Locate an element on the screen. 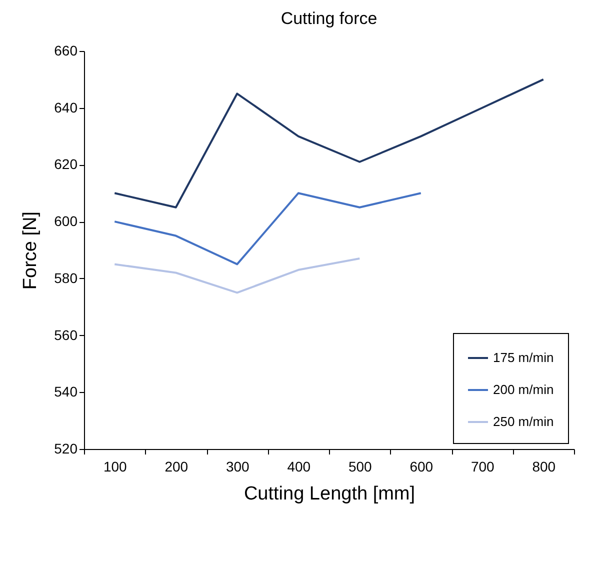 The width and height of the screenshot is (615, 561). x-axis-title: Cutting Length [mm] is located at coordinates (330, 494).